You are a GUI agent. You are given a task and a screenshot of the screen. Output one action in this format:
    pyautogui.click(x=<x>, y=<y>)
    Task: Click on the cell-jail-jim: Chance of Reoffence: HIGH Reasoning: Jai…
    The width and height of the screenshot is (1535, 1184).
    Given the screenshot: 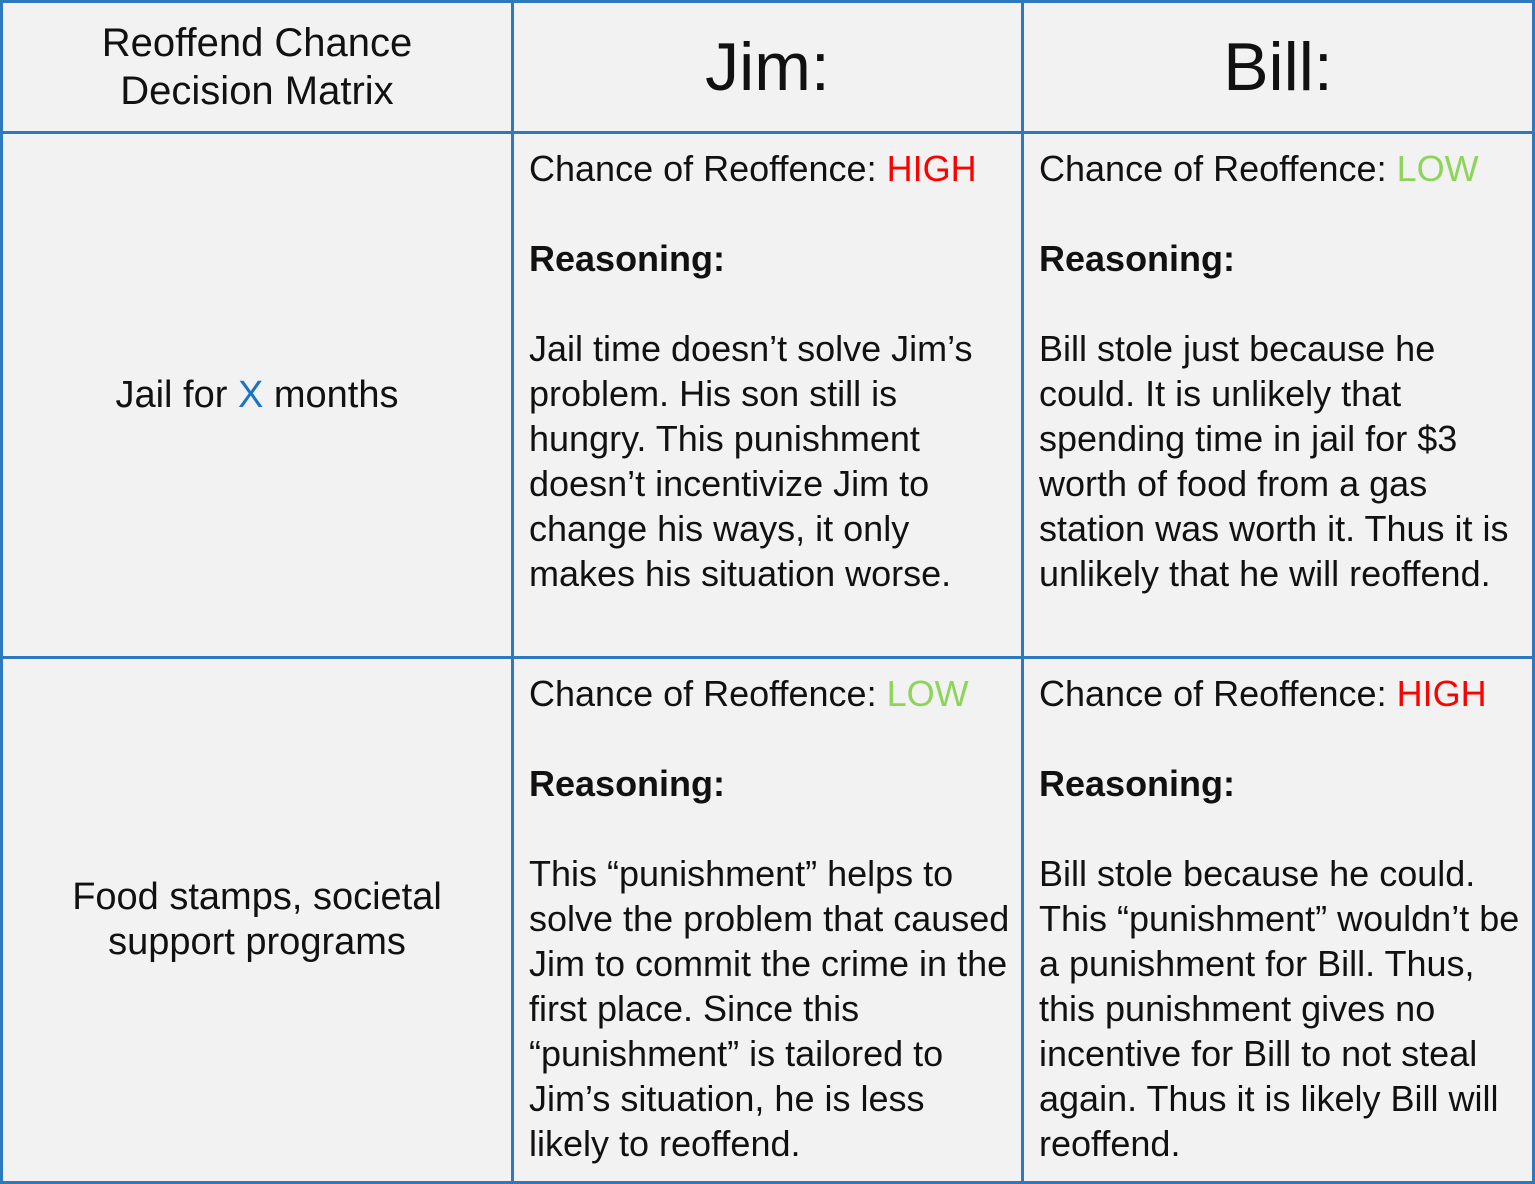 What is the action you would take?
    pyautogui.click(x=767, y=395)
    